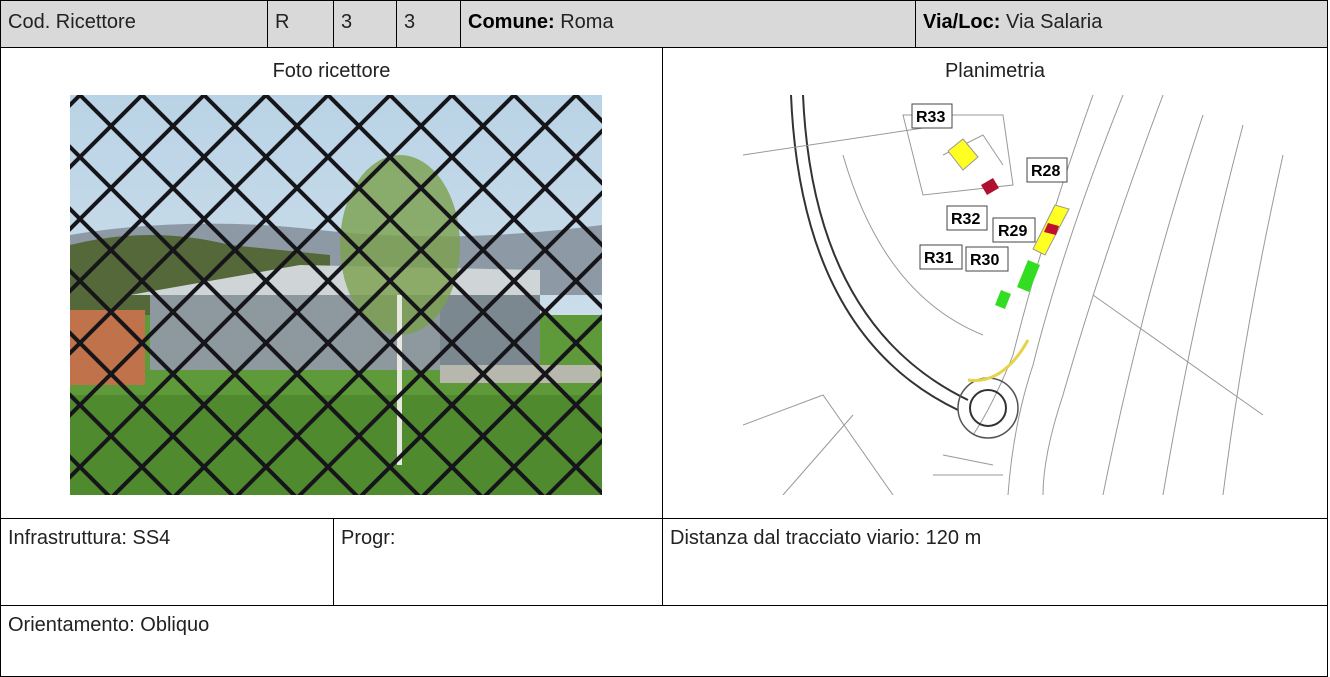 The image size is (1330, 677). Describe the element at coordinates (498, 562) in the screenshot. I see `progr: Progr:` at that location.